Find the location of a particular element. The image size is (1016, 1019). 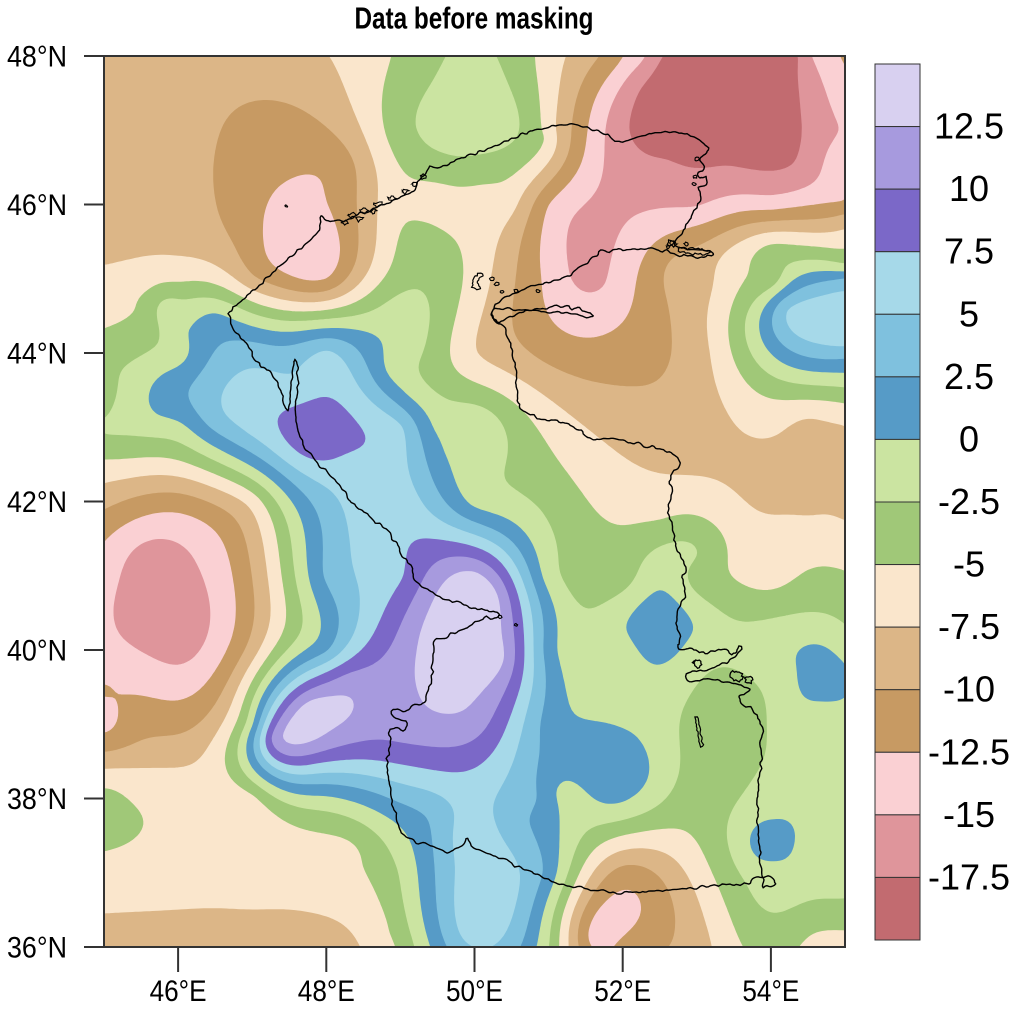

svg-text: 52°E is located at coordinates (622, 991).